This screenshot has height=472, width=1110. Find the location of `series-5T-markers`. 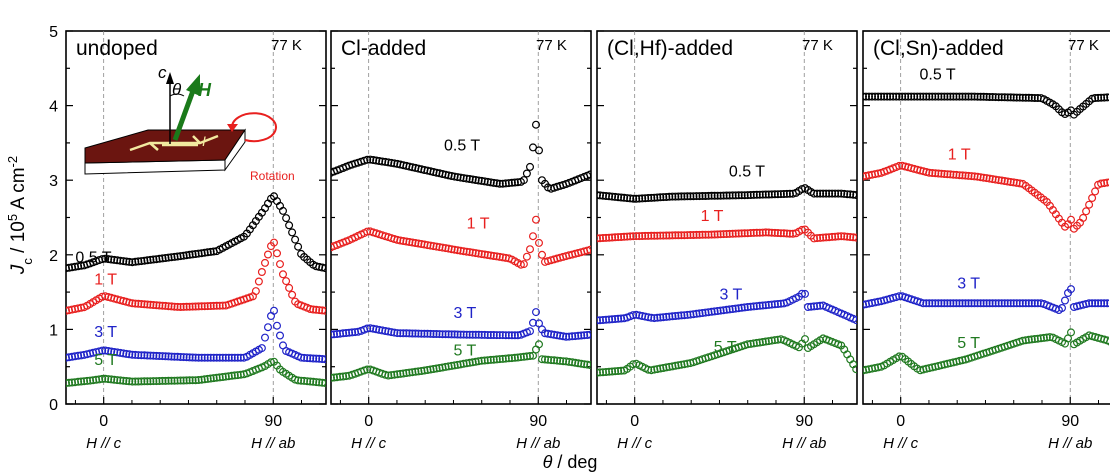

series-5T-markers is located at coordinates (196, 372).